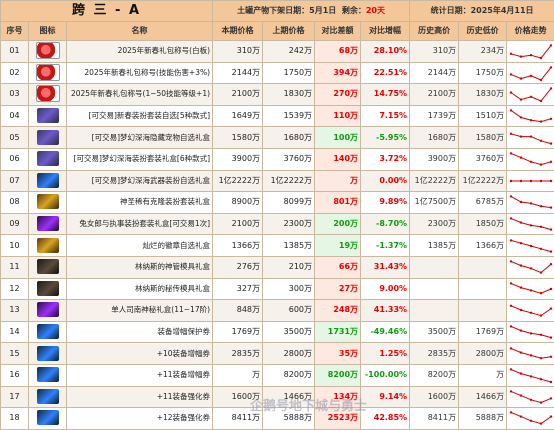  What do you see at coordinates (434, 354) in the screenshot?
I see `history-high: 2835万` at bounding box center [434, 354].